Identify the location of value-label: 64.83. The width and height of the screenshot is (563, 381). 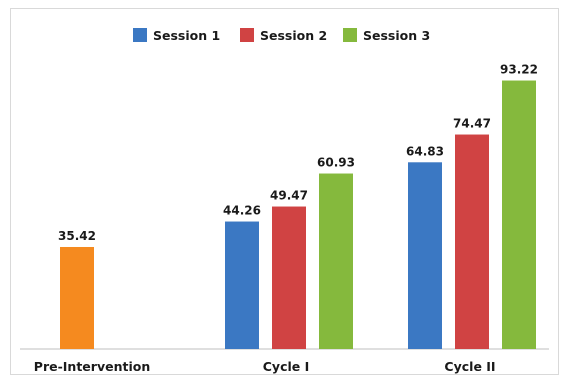
(425, 151).